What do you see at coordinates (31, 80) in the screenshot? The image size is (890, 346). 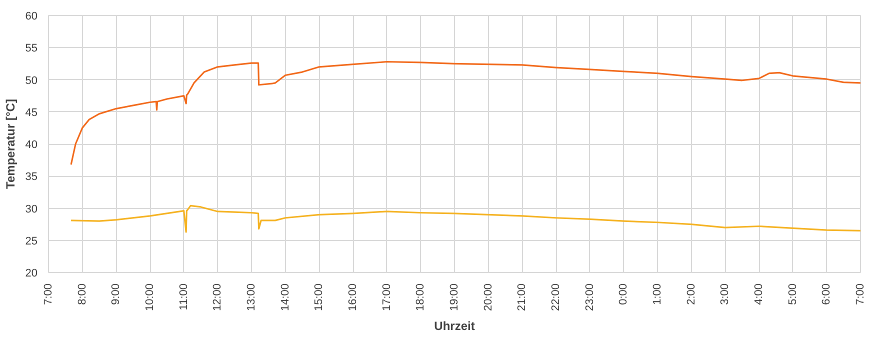 I see `y-tick-label: 50` at bounding box center [31, 80].